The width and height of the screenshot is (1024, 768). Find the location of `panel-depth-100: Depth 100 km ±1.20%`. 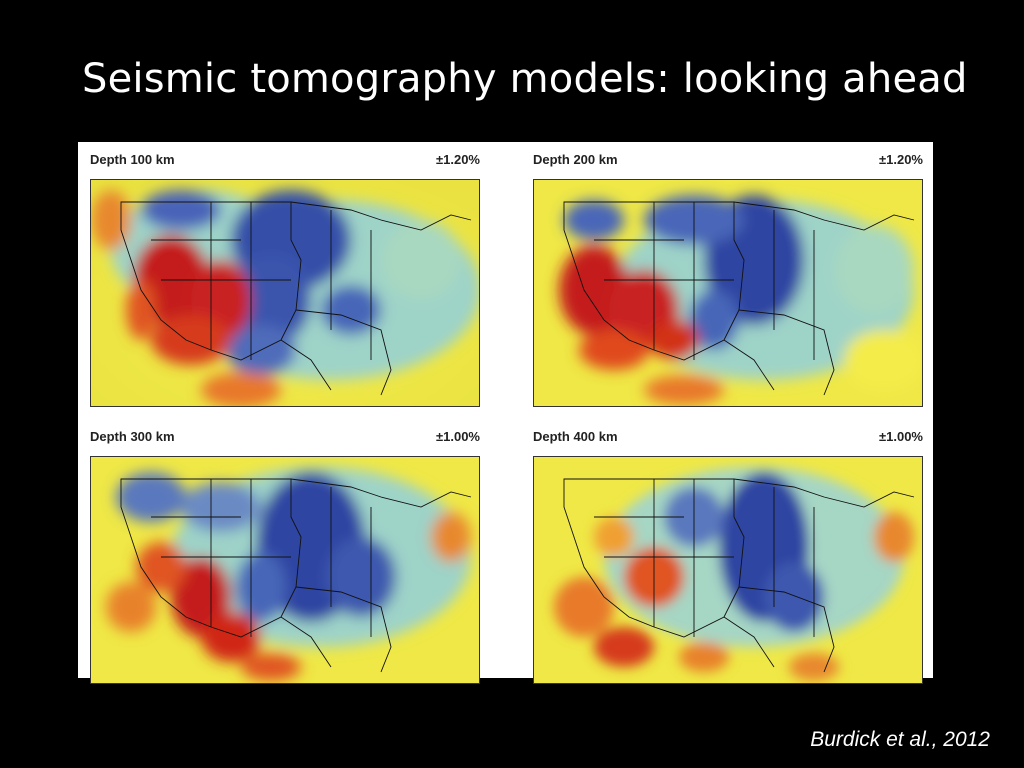

panel-depth-100: Depth 100 km ±1.20% is located at coordinates (285, 279).